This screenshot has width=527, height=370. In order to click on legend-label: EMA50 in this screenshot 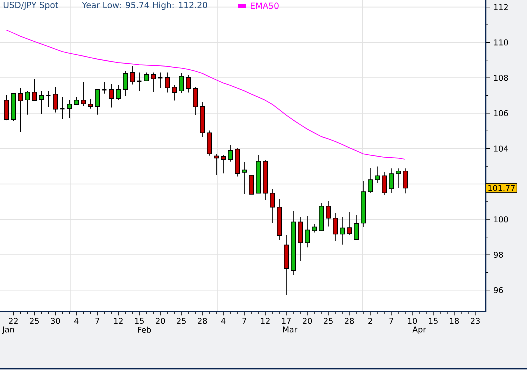, I will do `click(265, 6)`.